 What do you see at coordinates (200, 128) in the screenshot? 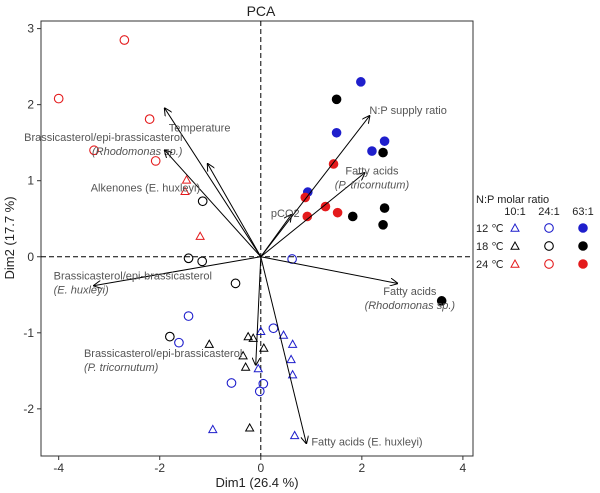
I see `loading-vector-label: Temperature` at bounding box center [200, 128].